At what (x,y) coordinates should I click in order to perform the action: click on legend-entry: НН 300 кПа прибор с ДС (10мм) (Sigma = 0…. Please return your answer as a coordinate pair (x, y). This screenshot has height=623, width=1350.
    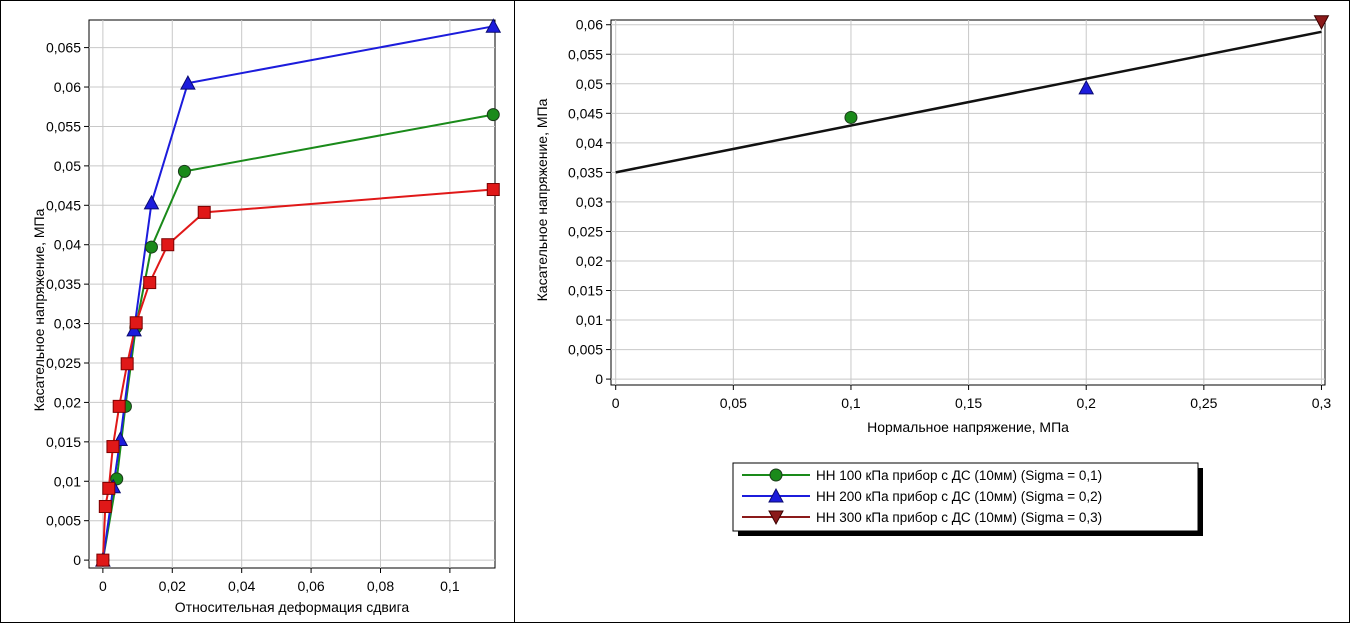
    Looking at the image, I should click on (922, 518).